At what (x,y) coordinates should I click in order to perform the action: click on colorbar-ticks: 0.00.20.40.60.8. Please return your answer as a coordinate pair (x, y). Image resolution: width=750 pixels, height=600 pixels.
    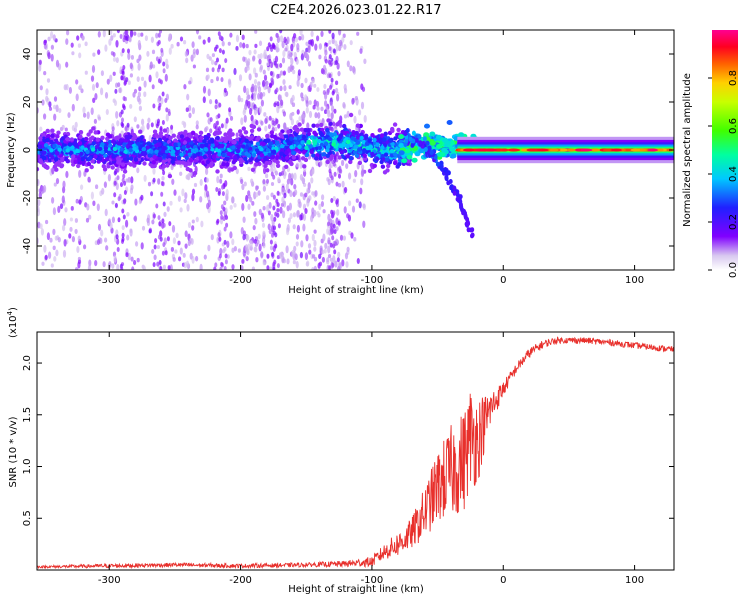
    Looking at the image, I should click on (723, 174).